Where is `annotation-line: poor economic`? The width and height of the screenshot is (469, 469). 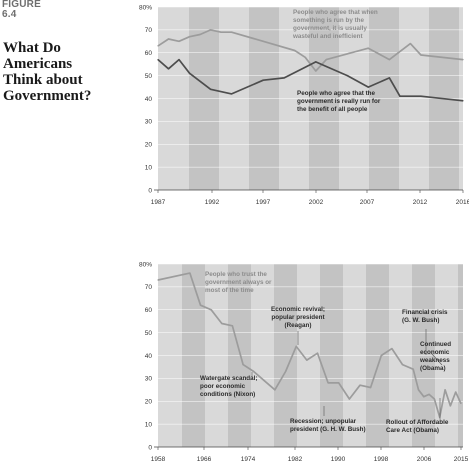 annotation-line: poor economic is located at coordinates (223, 386).